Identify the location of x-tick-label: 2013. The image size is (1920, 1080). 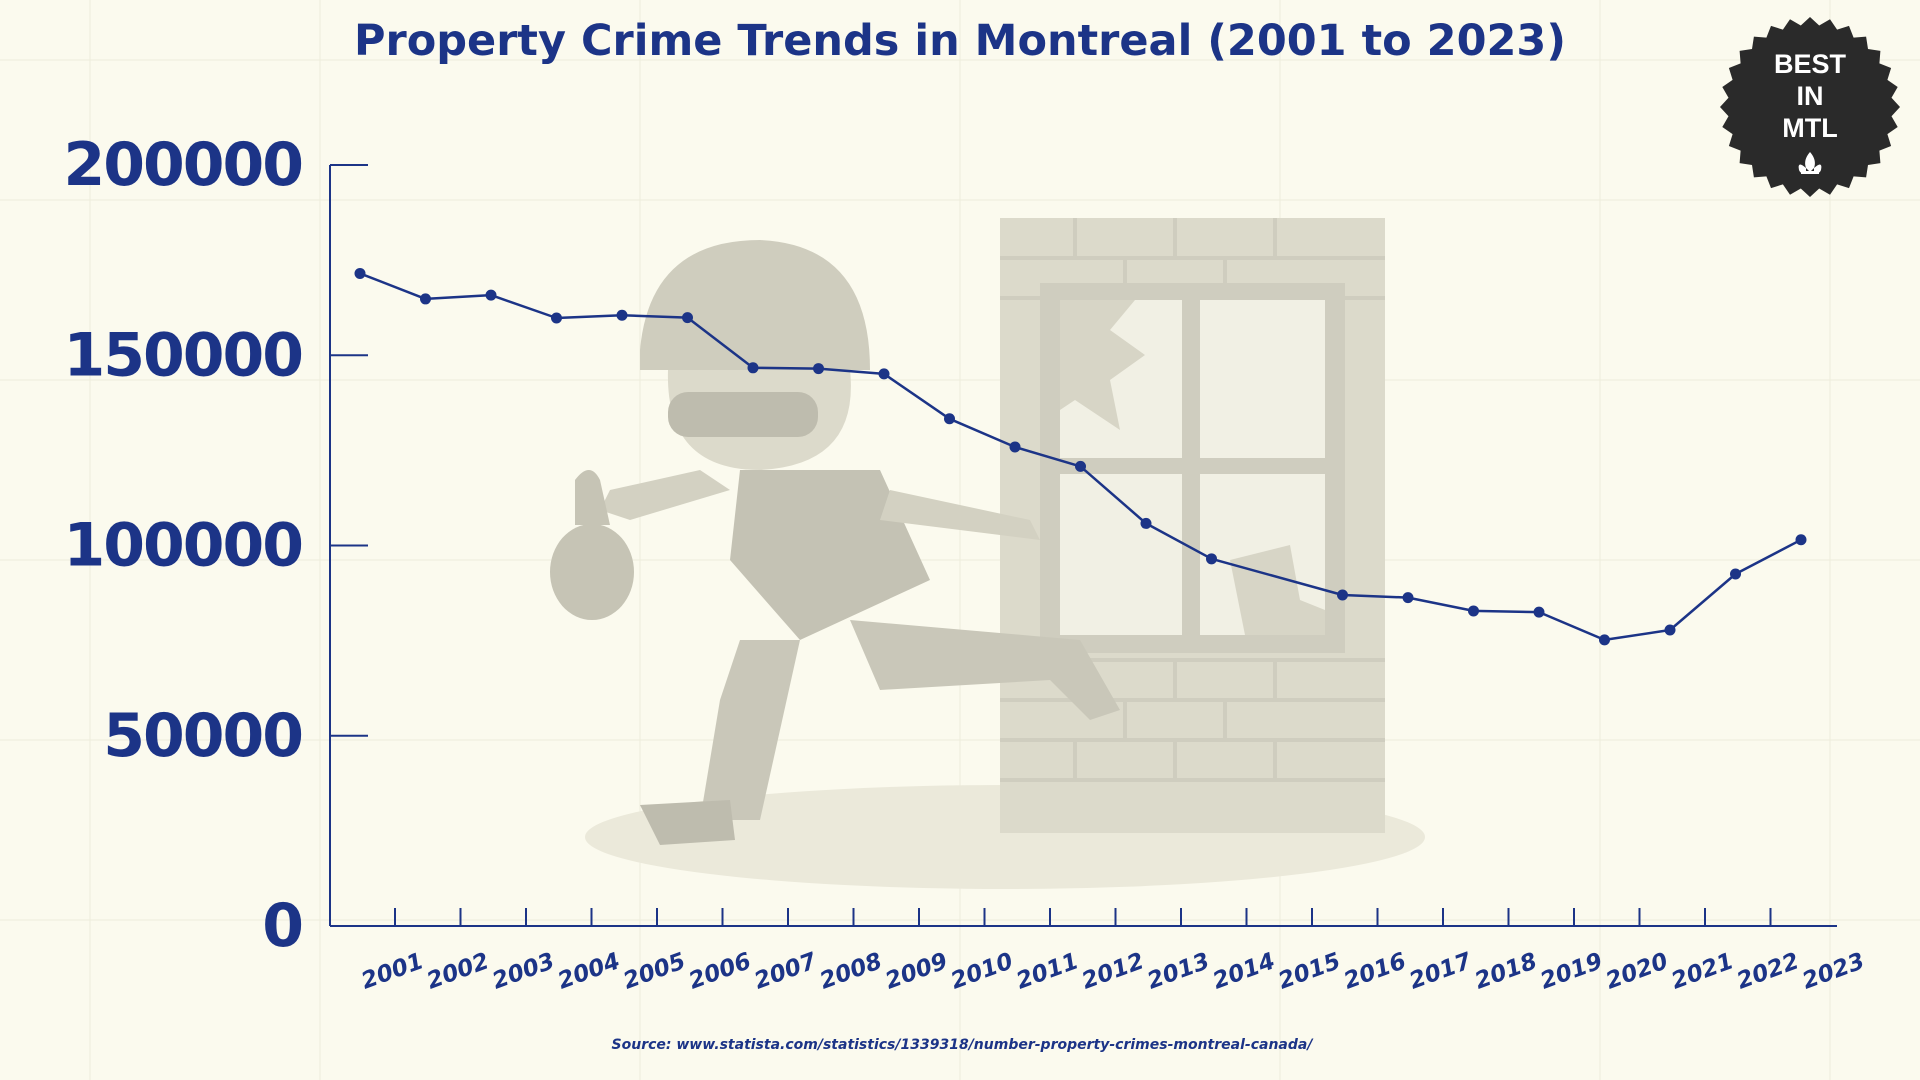
(1178, 971).